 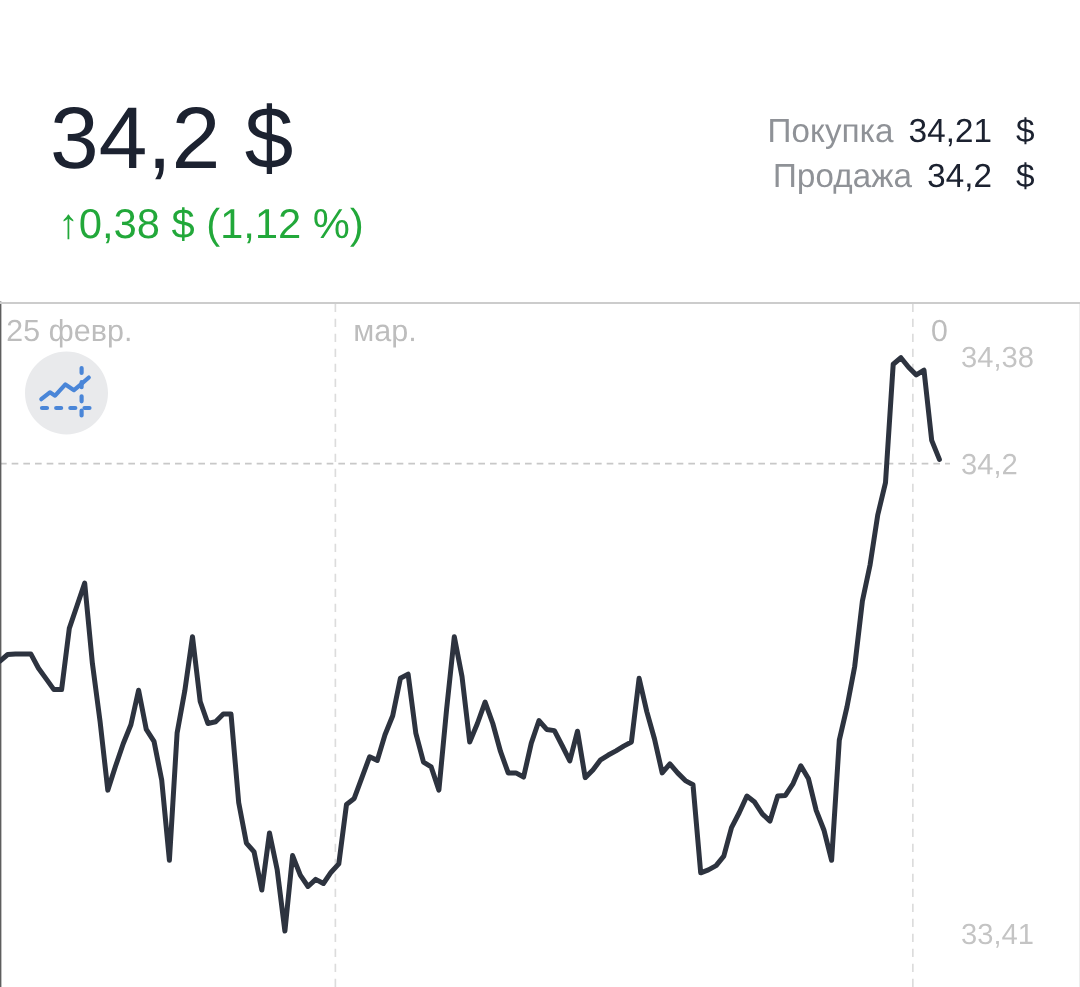 What do you see at coordinates (902, 133) in the screenshot?
I see `text: Покупка 34,21 $` at bounding box center [902, 133].